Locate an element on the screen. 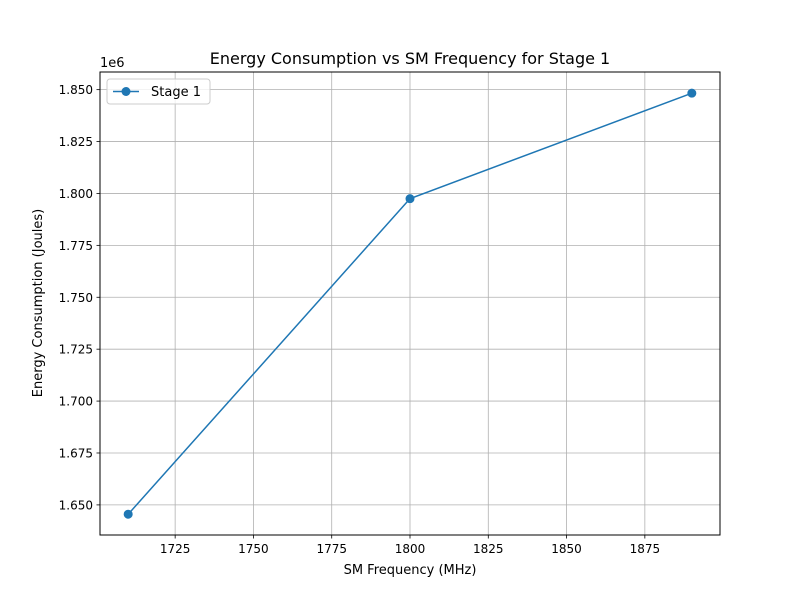 The image size is (800, 600). x-axis-ticks: 1725 1750 1775 1800 1825 1850 1875 is located at coordinates (410, 545).